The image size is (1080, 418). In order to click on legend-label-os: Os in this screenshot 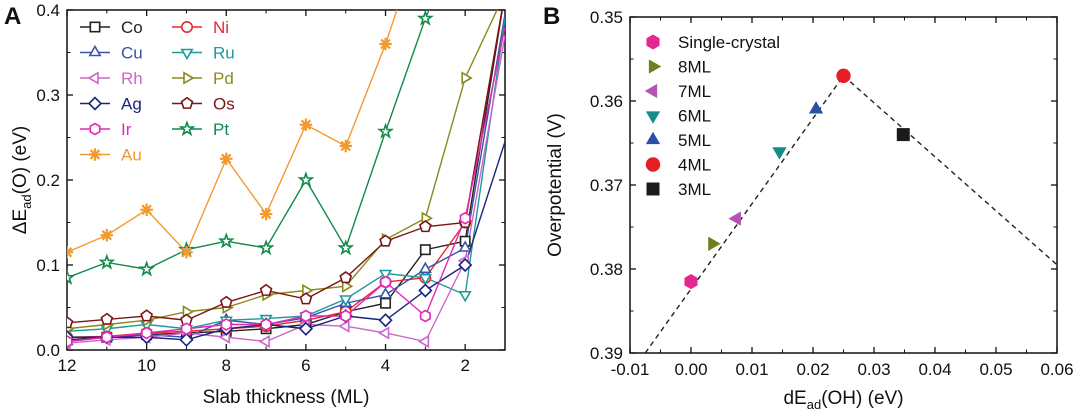, I will do `click(224, 104)`.